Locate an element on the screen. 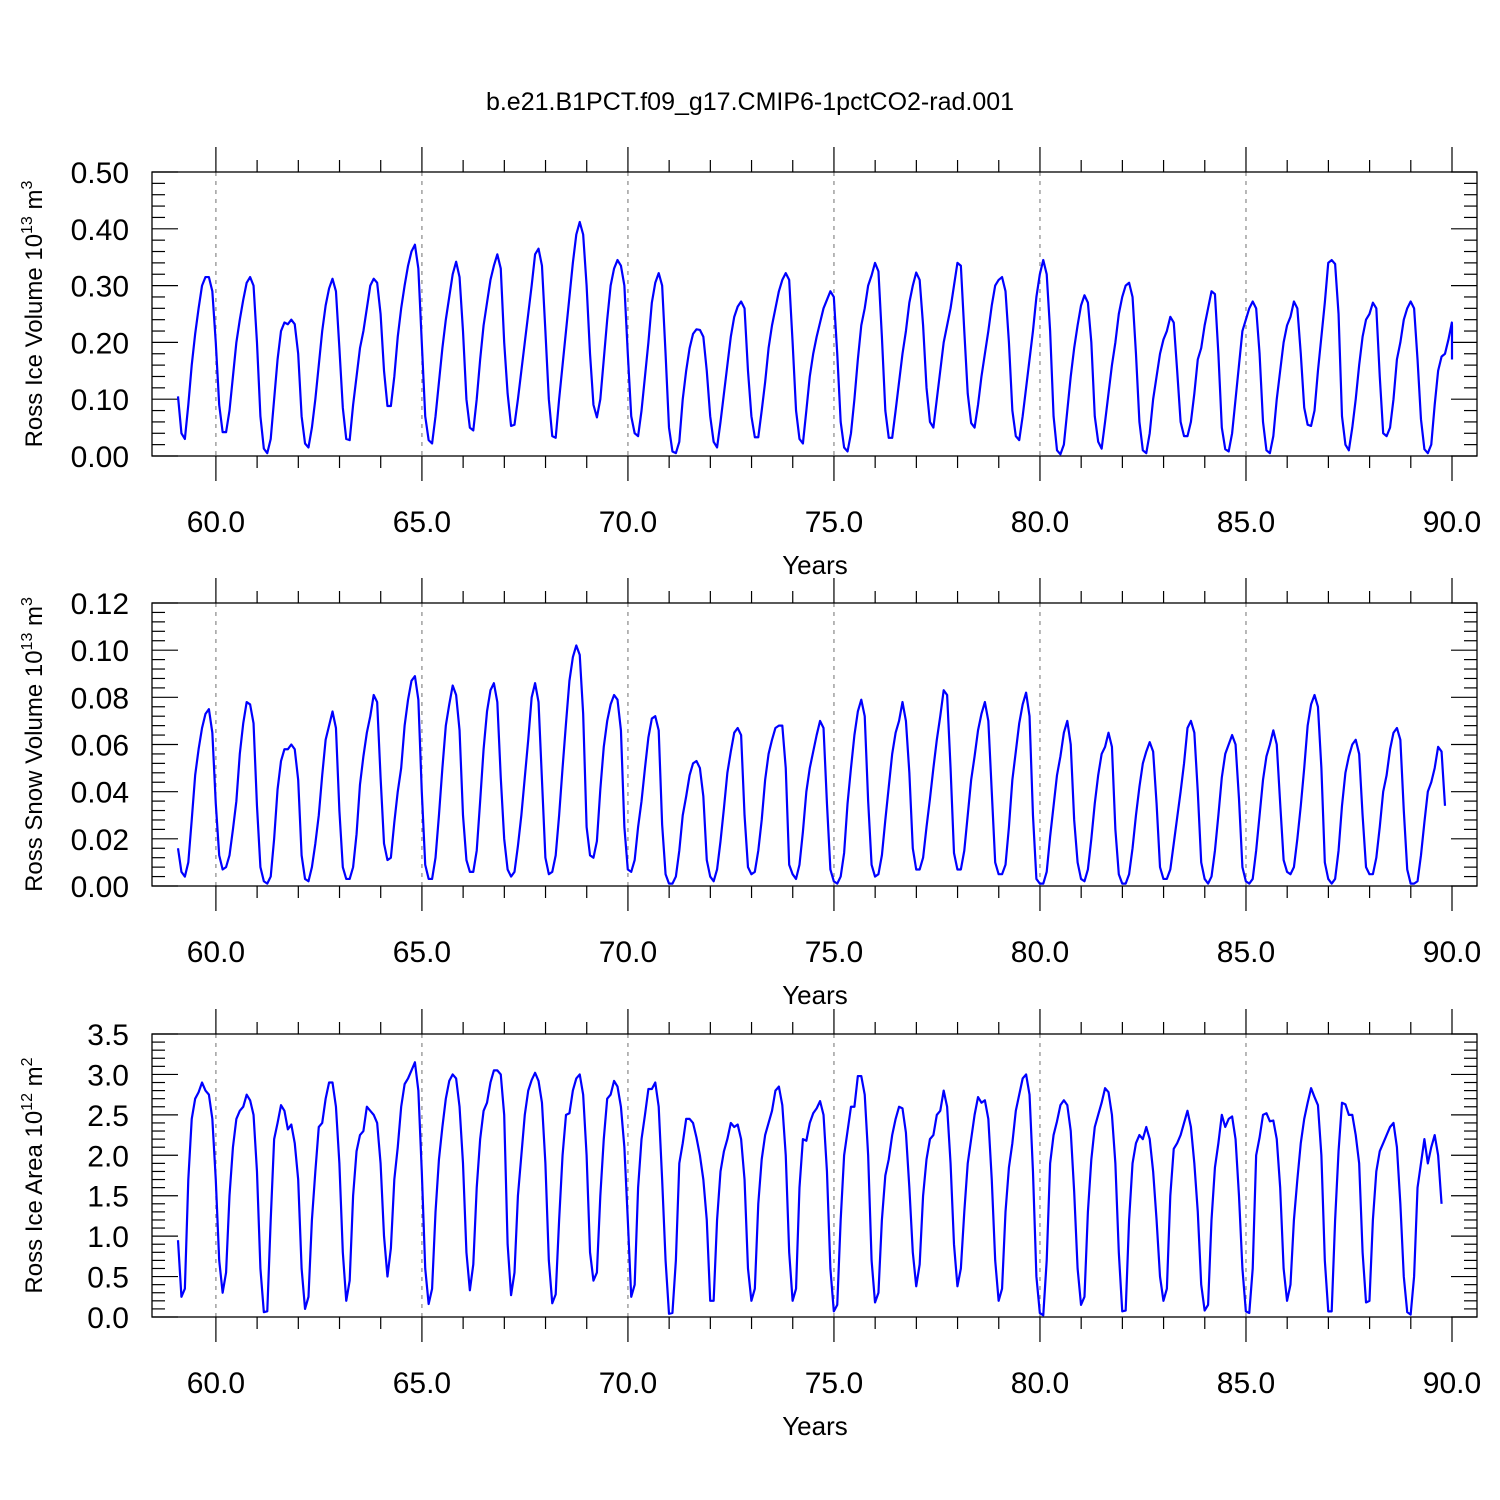 This screenshot has height=1500, width=1500. y-tick-label: 1.0 is located at coordinates (108, 1237).